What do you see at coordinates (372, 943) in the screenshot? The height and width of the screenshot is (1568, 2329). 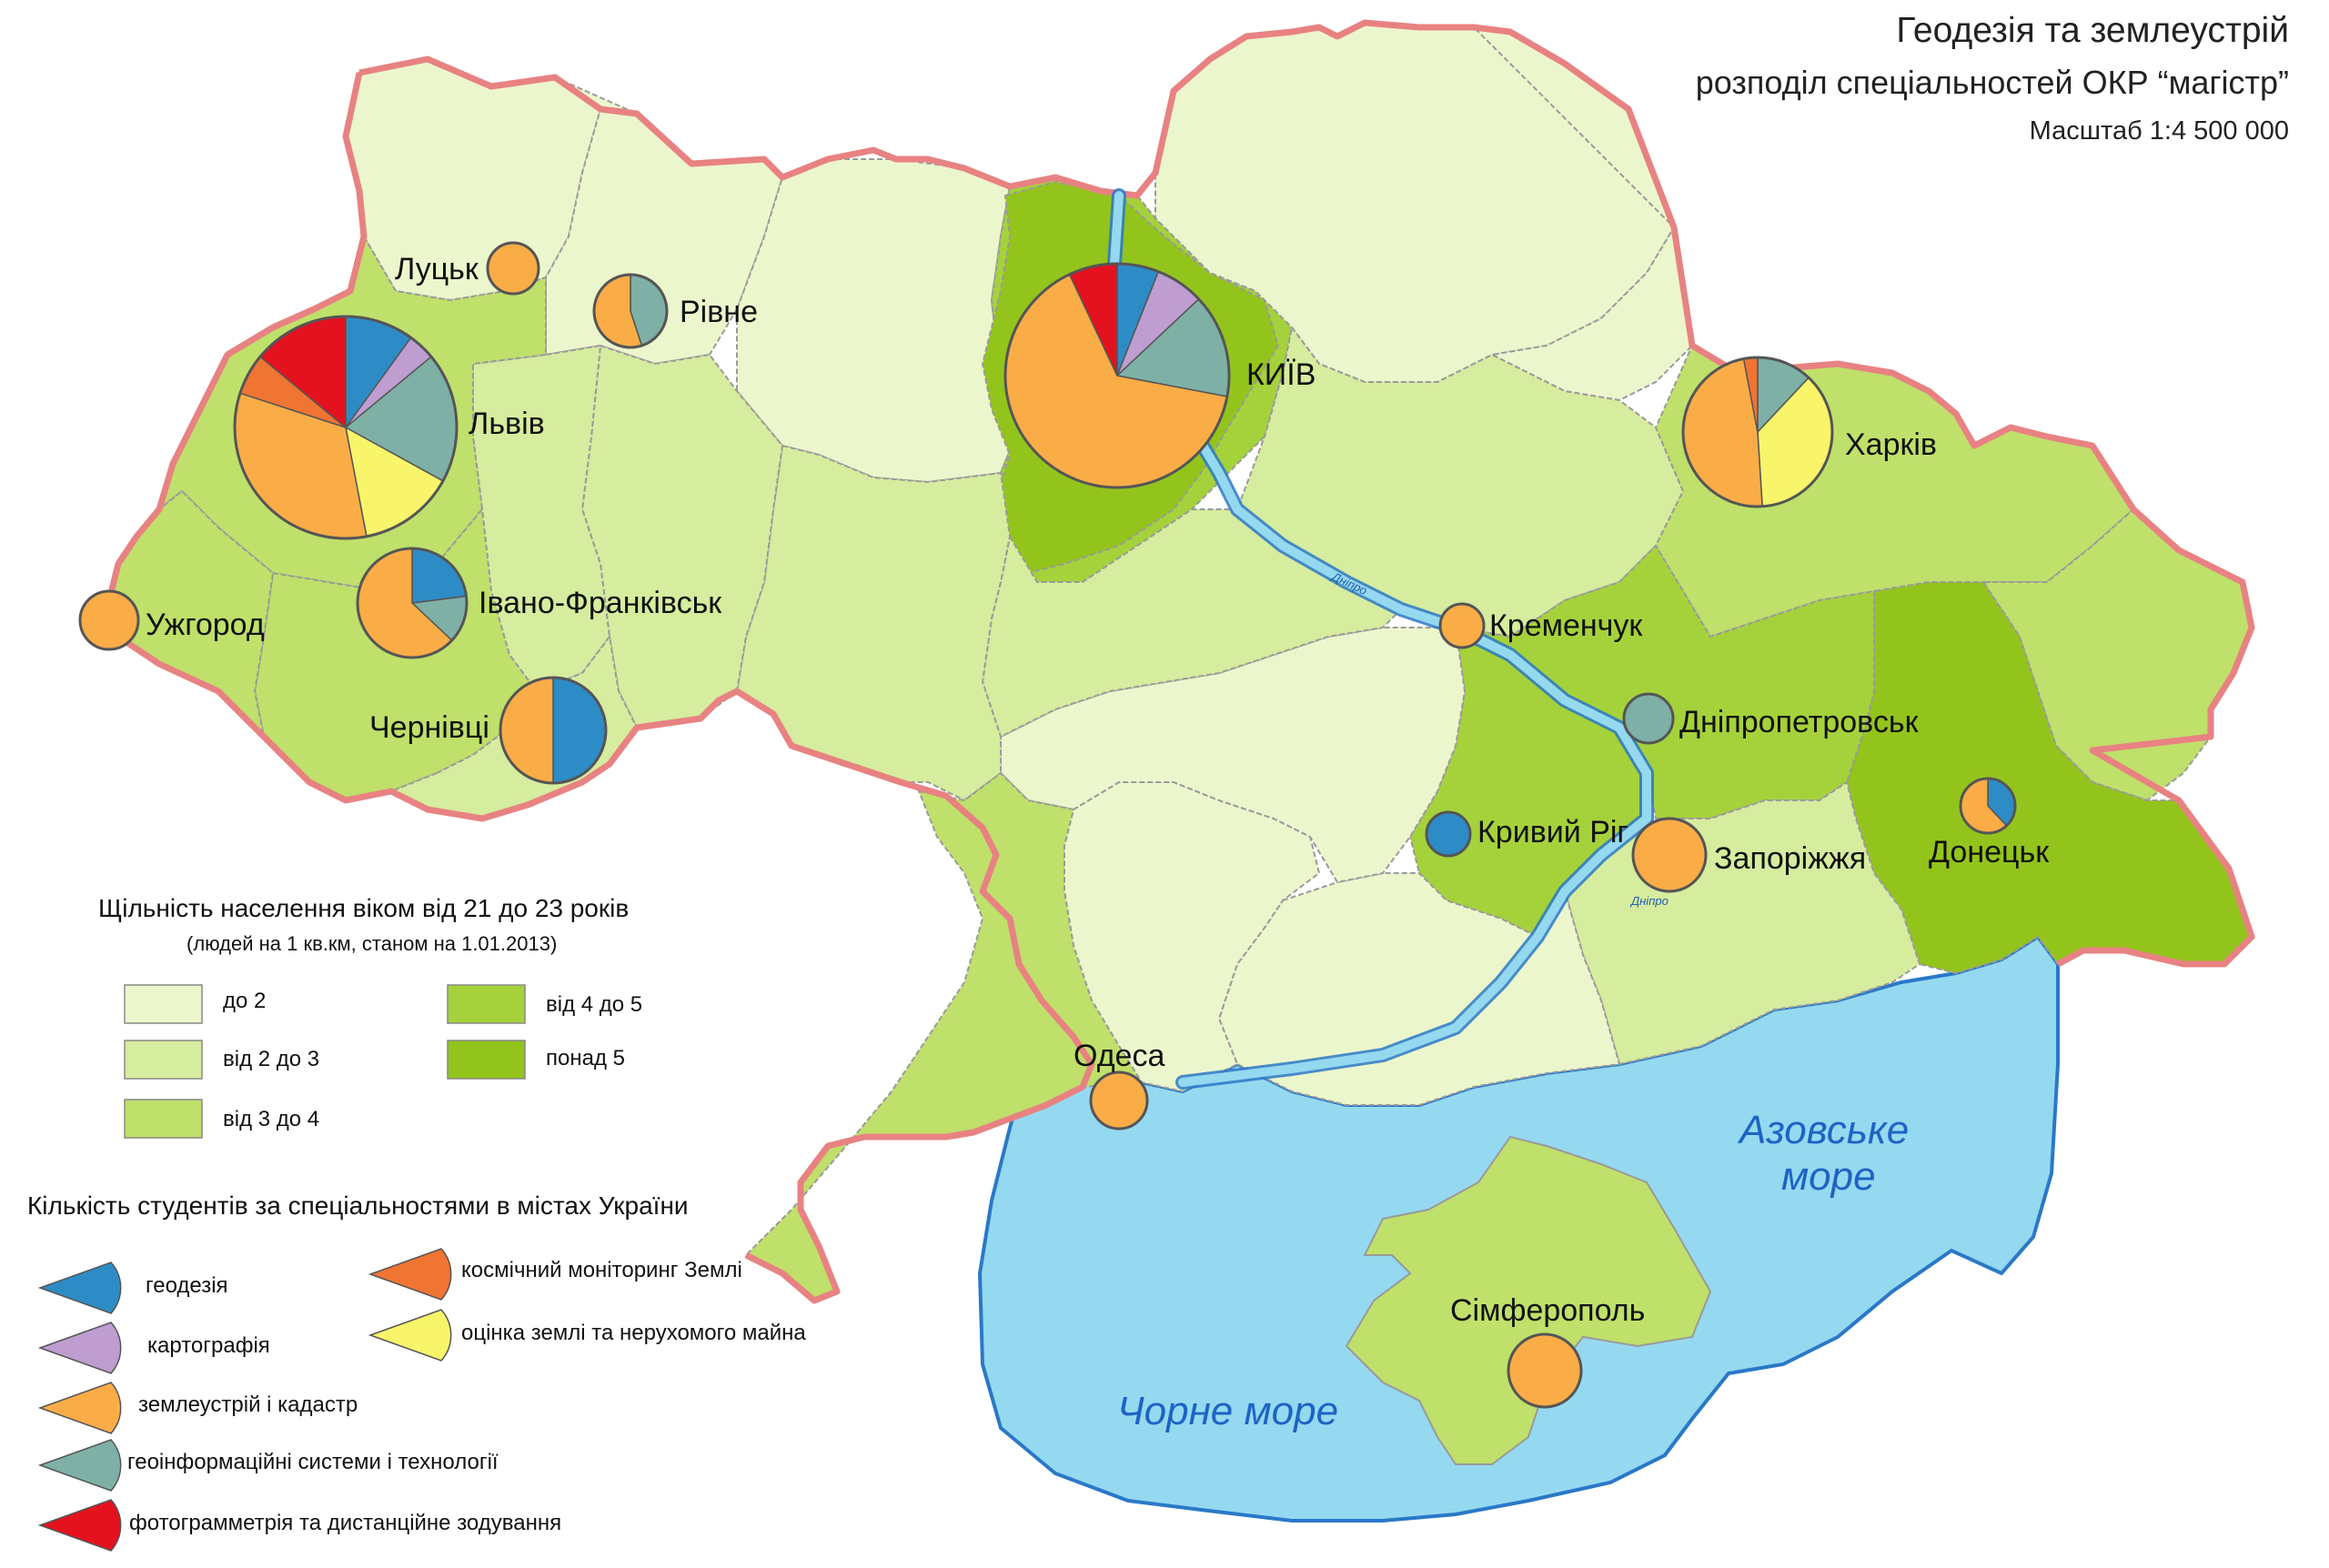 I see `density-legend-subtitle: (людей на 1 кв.км, станом на 1.01.2013)` at bounding box center [372, 943].